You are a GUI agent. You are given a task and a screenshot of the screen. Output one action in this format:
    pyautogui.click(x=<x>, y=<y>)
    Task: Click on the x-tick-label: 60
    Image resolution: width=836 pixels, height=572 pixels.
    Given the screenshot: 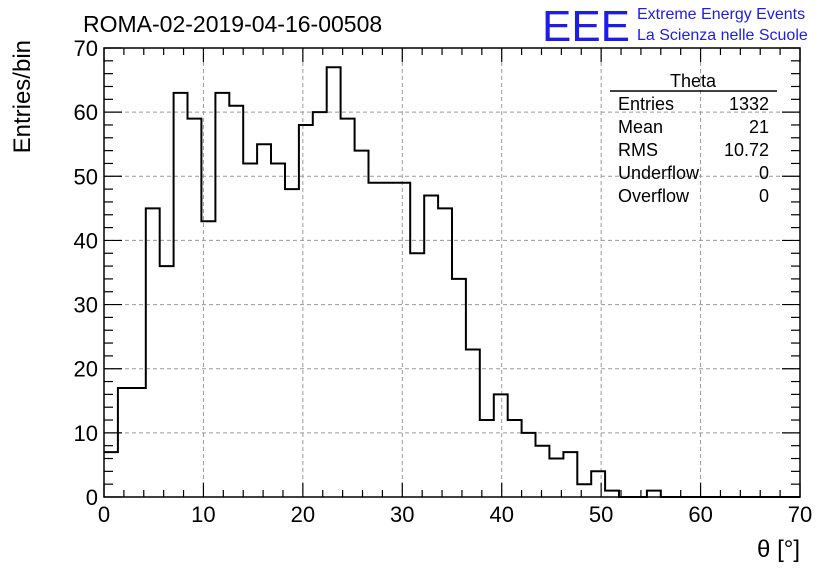 What is the action you would take?
    pyautogui.click(x=700, y=514)
    